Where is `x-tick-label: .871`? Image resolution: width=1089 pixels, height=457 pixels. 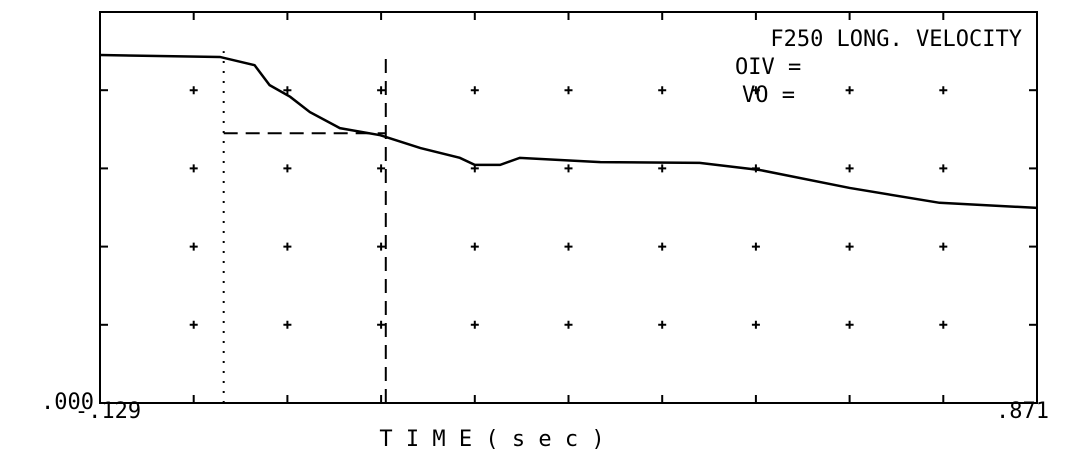 x-tick-label: .871 is located at coordinates (1022, 411).